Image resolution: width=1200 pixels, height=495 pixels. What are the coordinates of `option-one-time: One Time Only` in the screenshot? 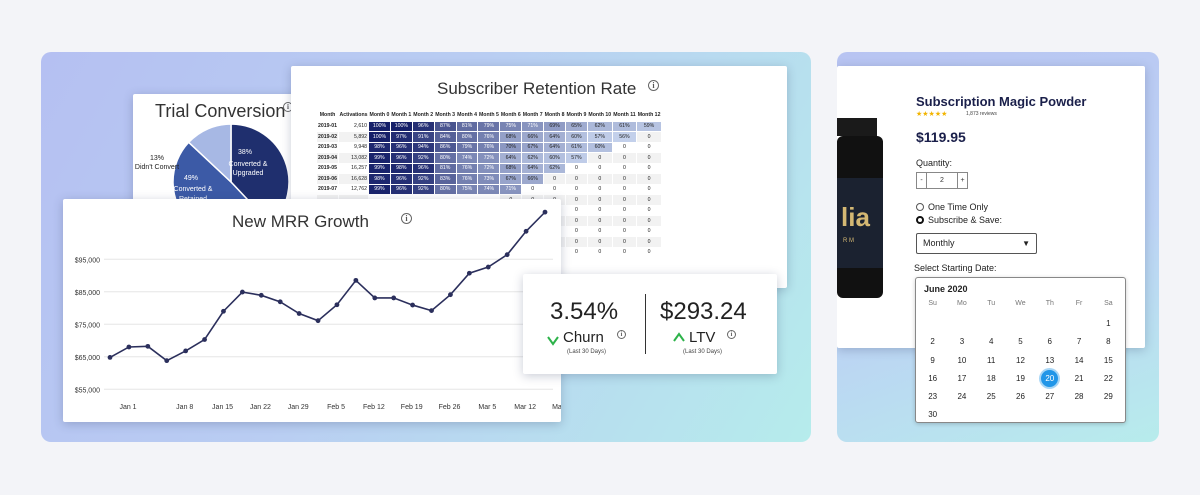 It's located at (952, 207).